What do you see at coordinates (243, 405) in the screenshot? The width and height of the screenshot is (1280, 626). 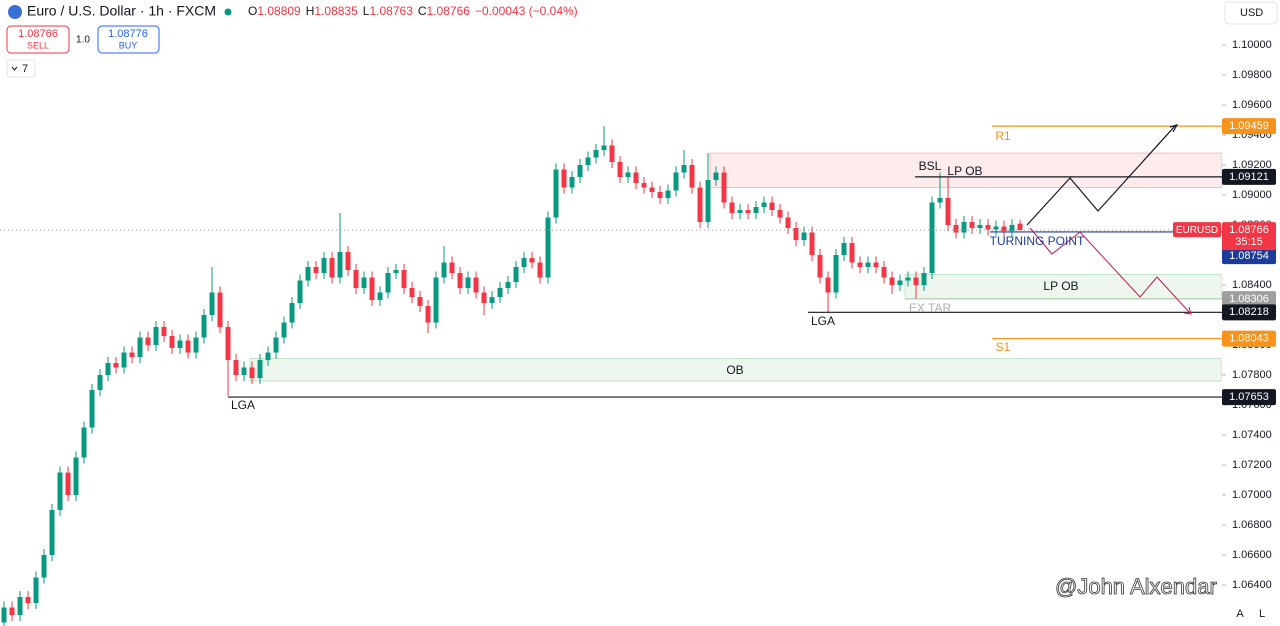 I see `annotation: LGA` at bounding box center [243, 405].